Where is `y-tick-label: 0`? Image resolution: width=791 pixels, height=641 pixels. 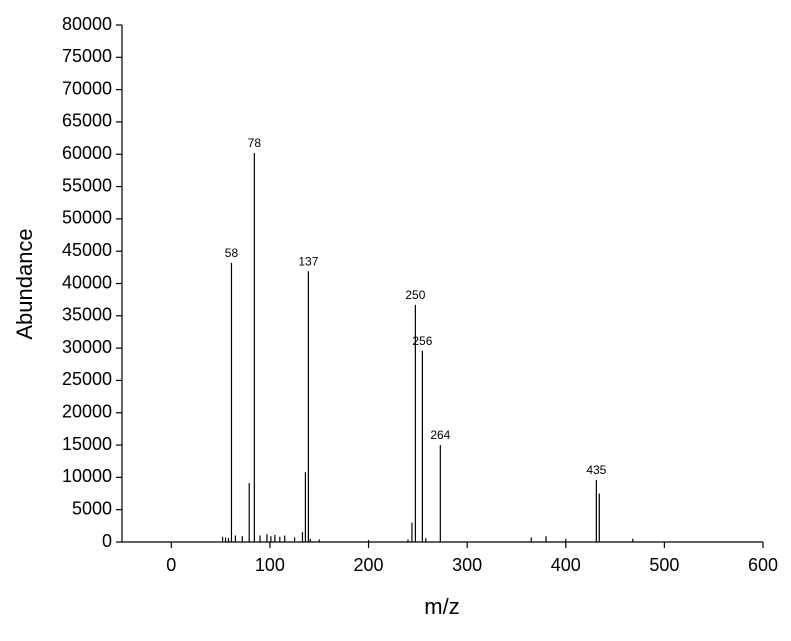 y-tick-label: 0 is located at coordinates (107, 541).